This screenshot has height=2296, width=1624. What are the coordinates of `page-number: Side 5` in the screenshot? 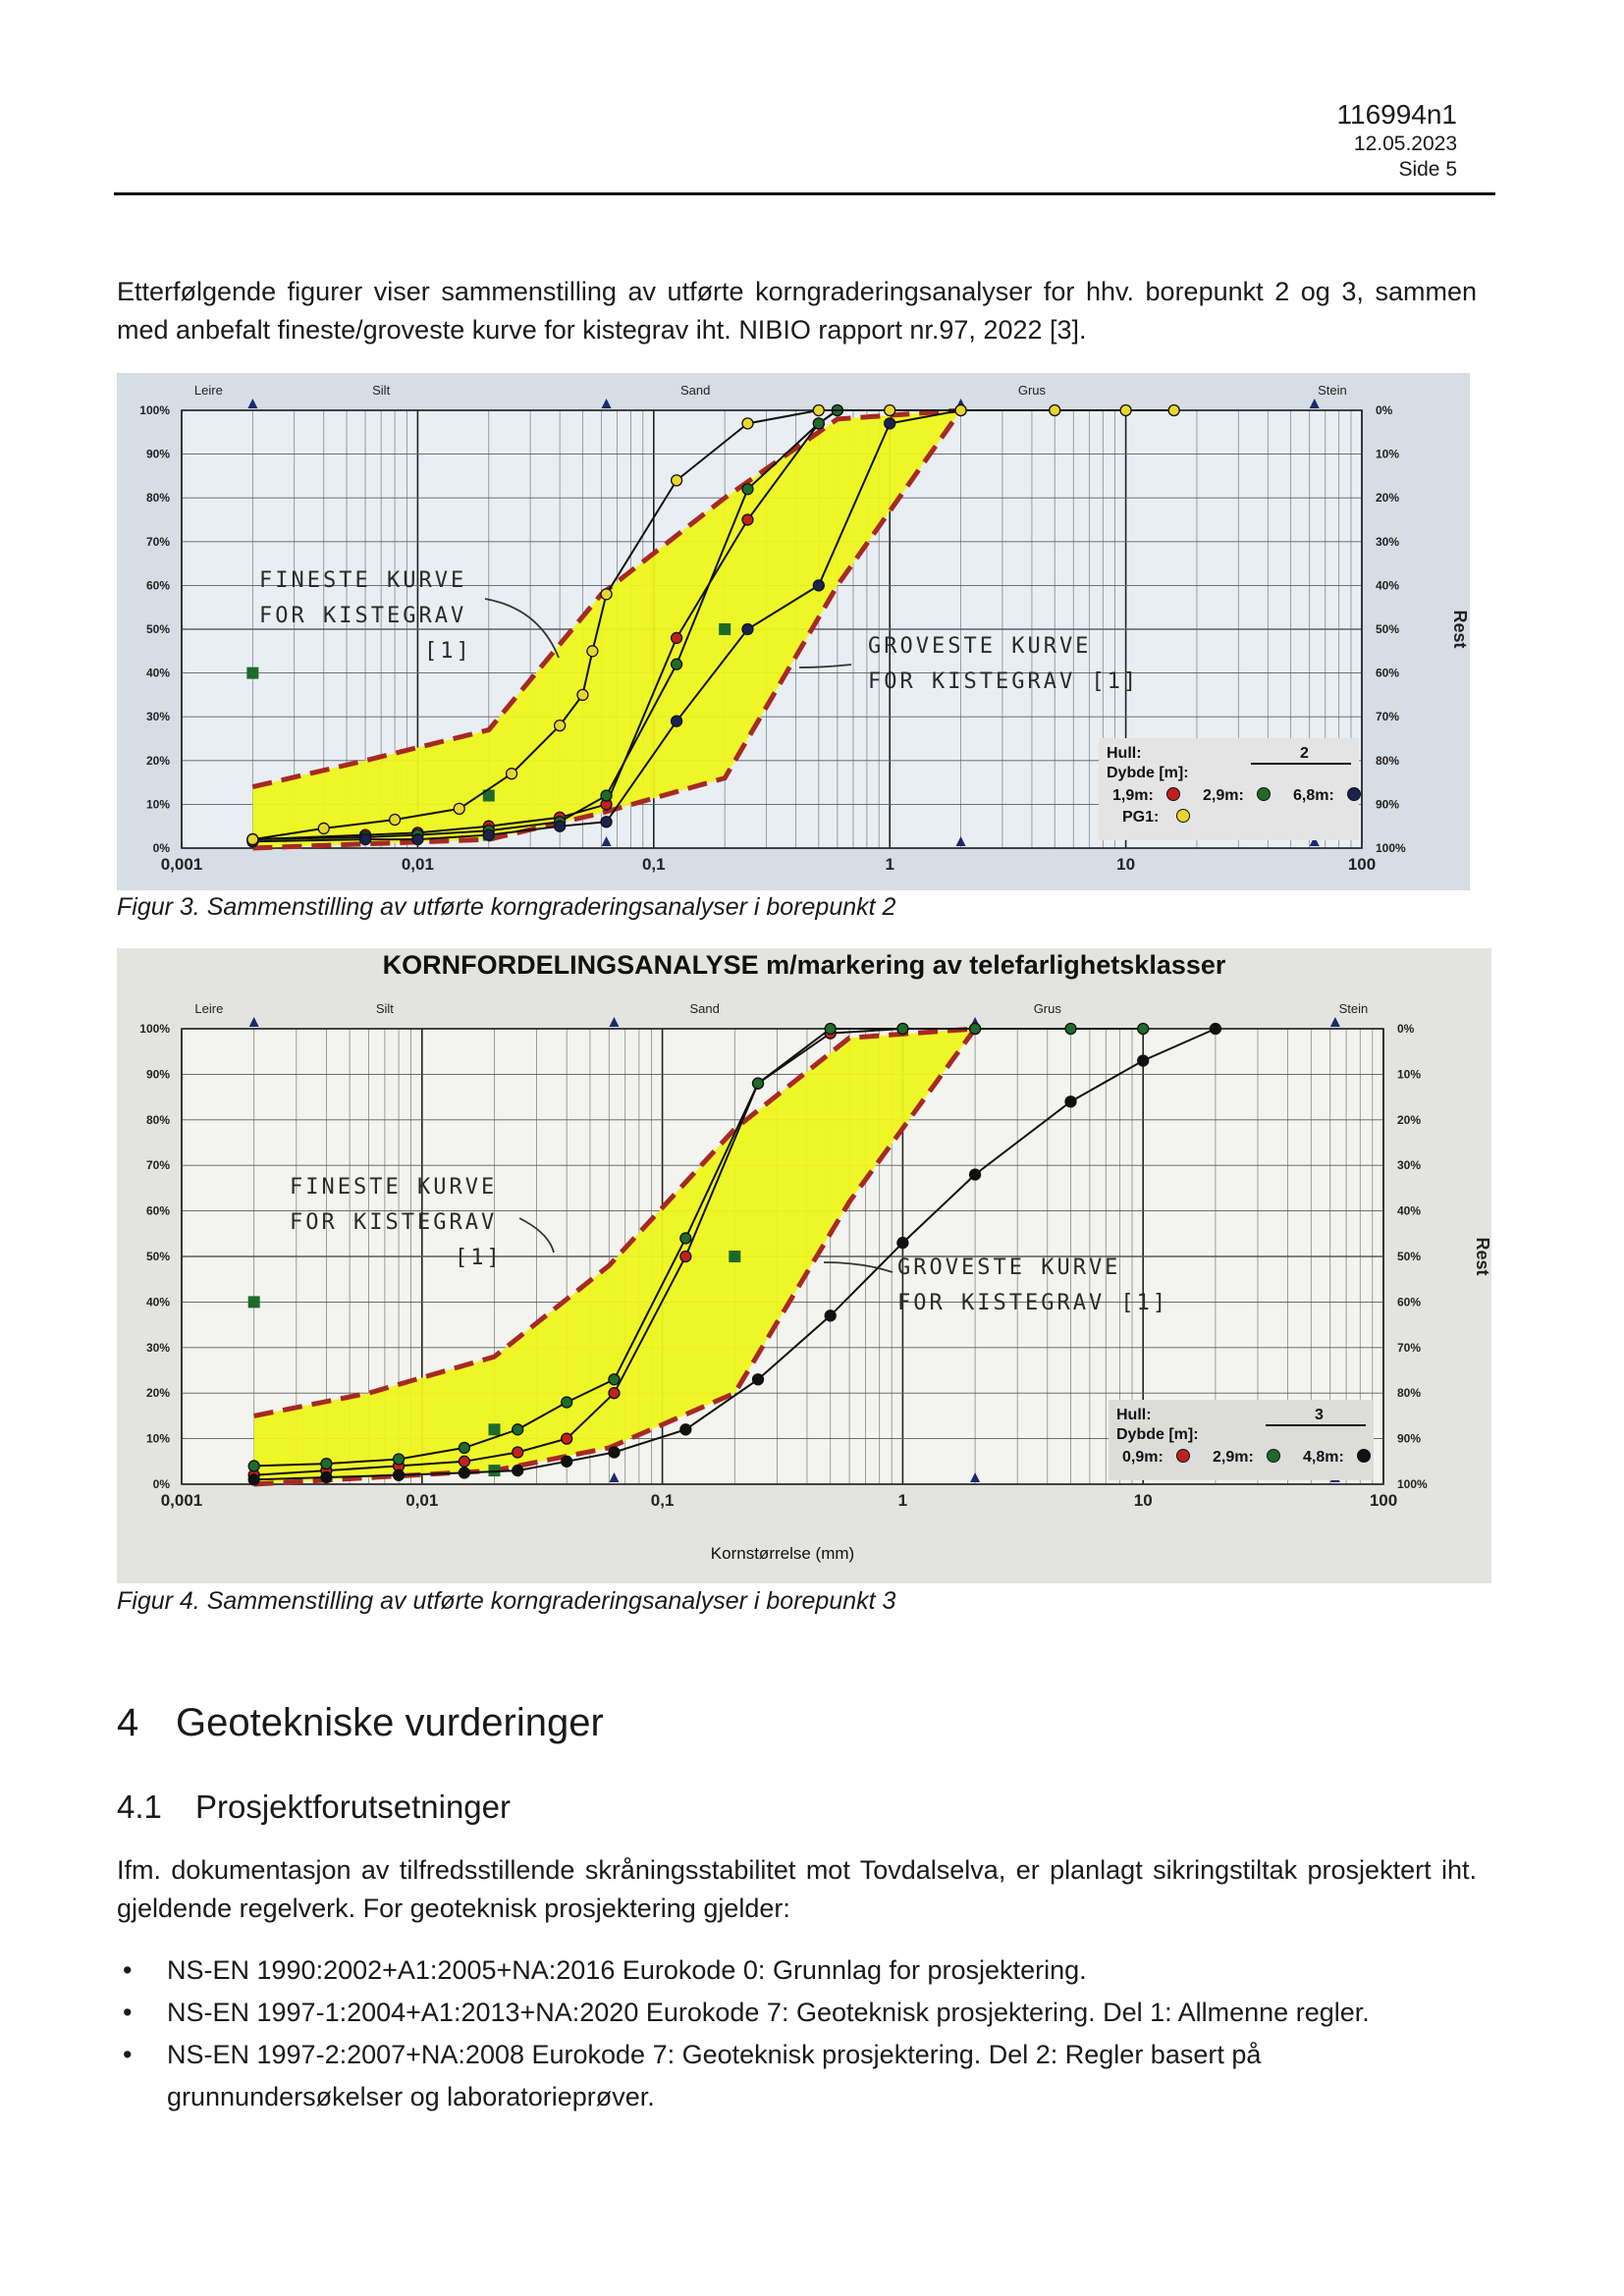 It's located at (1427, 169).